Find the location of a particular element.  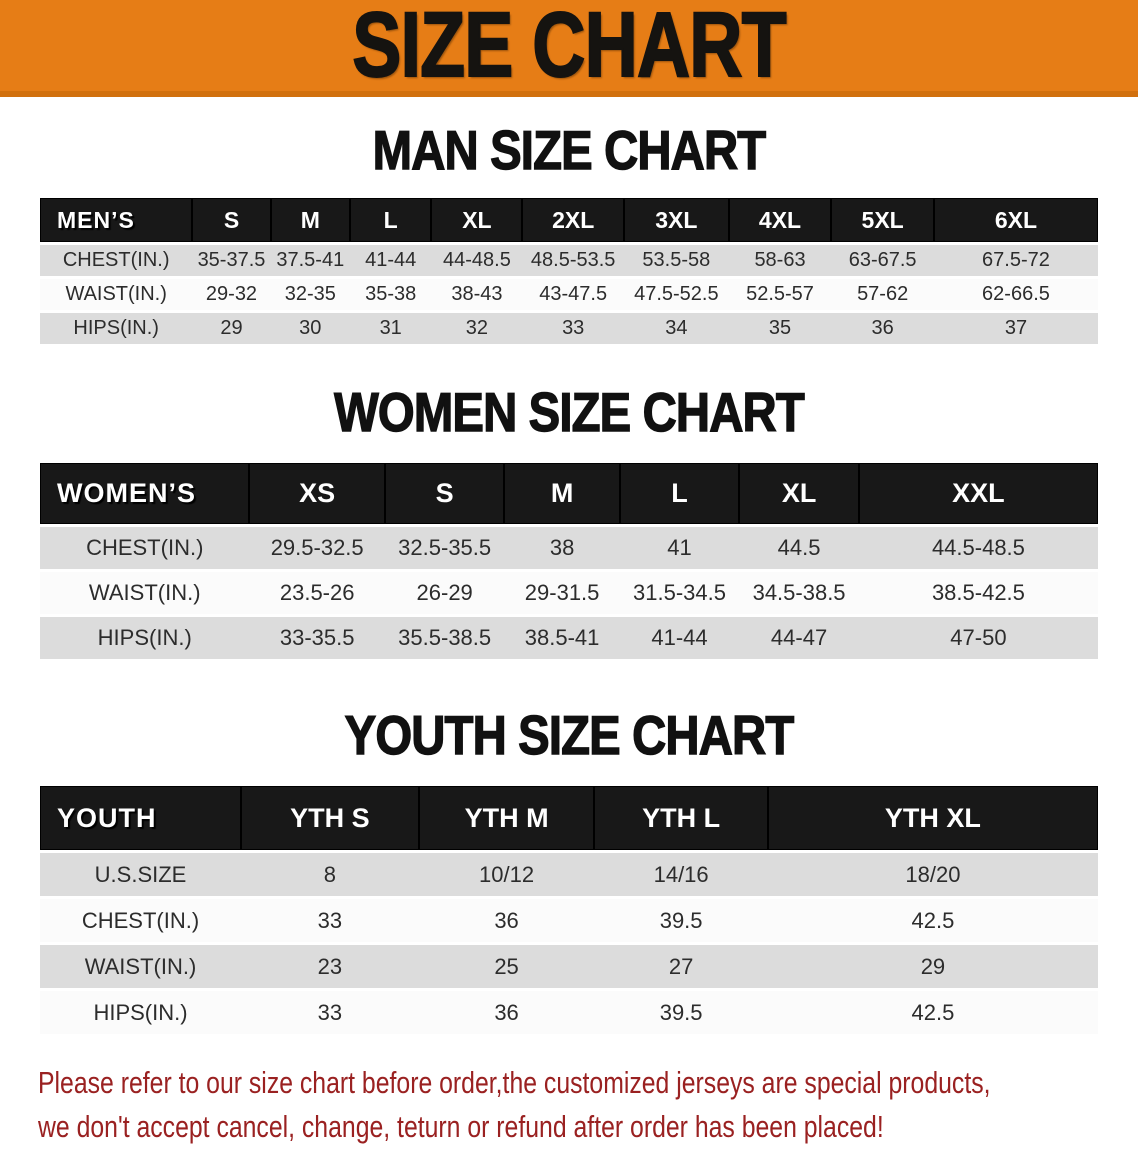

men-size-header-s: S is located at coordinates (231, 220).